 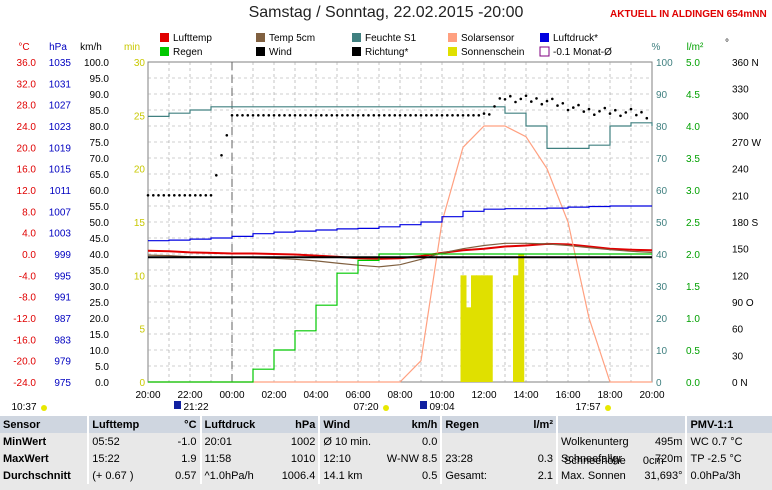 What do you see at coordinates (483, 395) in the screenshot?
I see `time-tick-label: 12:00` at bounding box center [483, 395].